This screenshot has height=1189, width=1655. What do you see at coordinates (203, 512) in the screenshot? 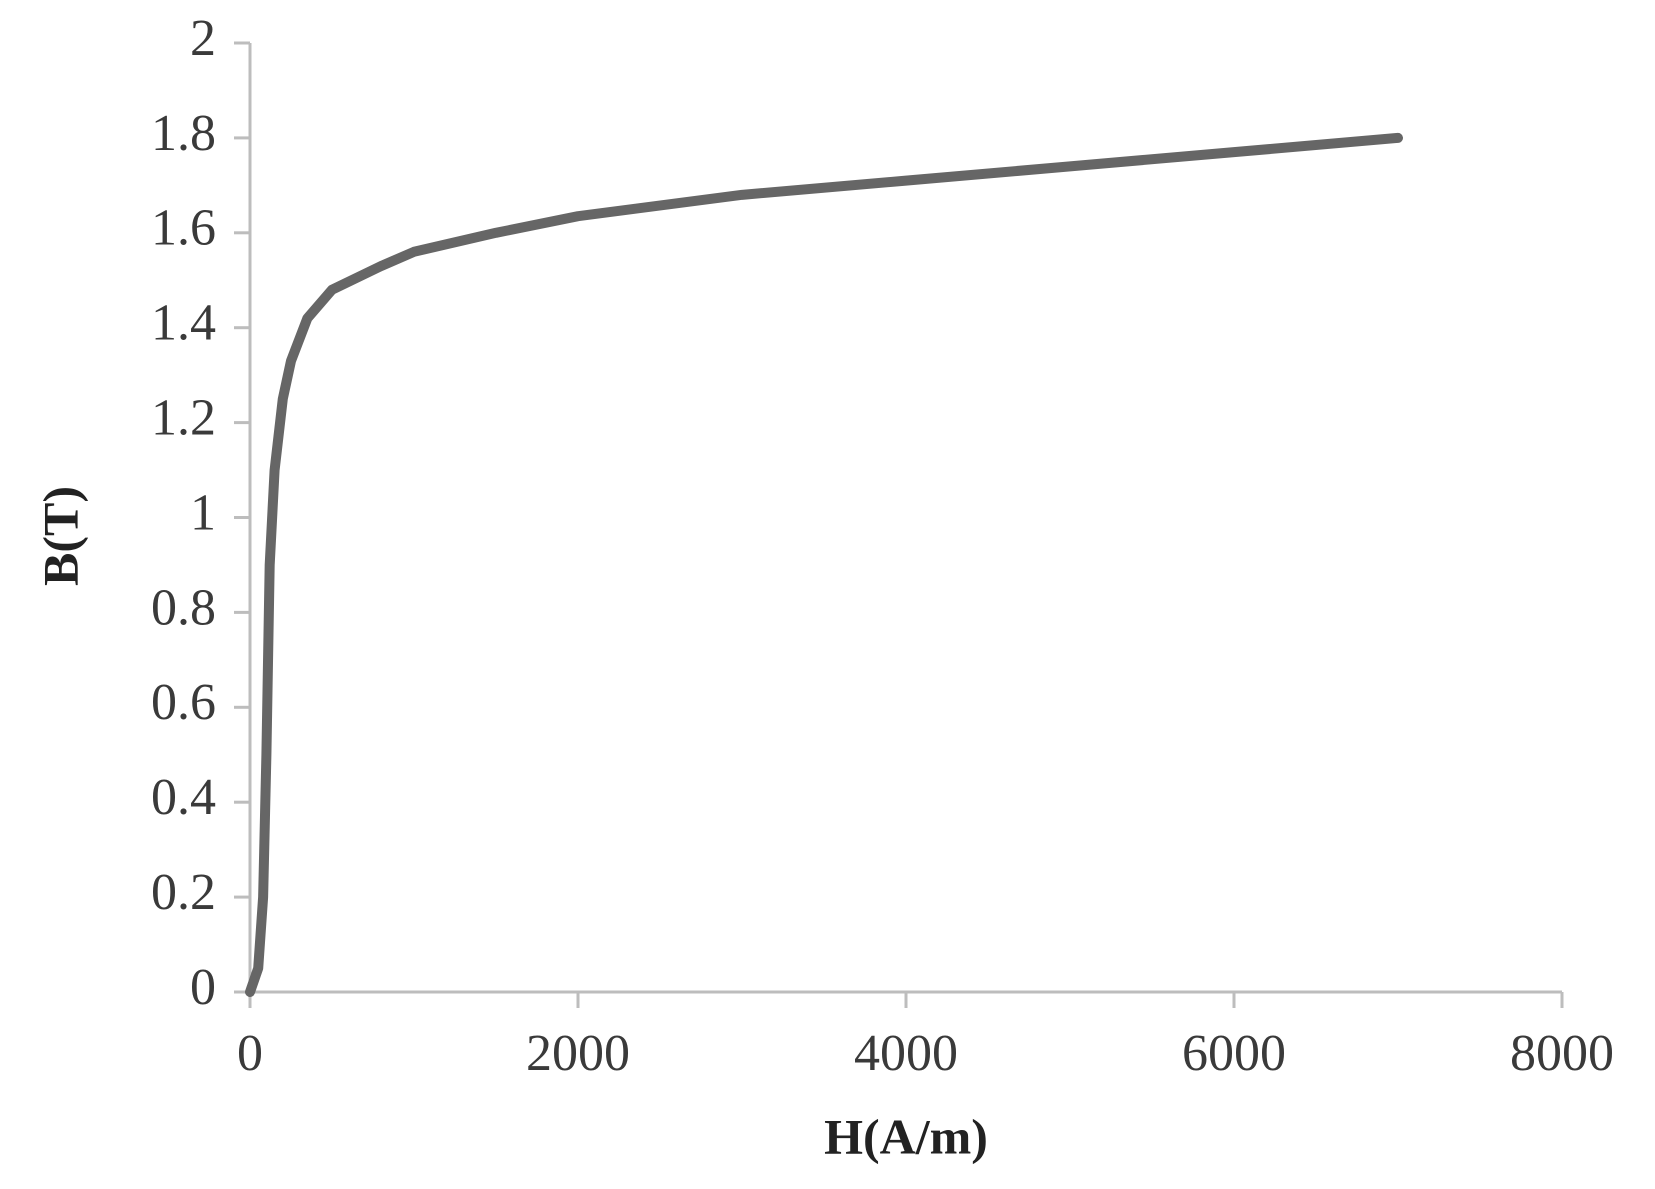
I see `y-tick-label: 1` at bounding box center [203, 512].